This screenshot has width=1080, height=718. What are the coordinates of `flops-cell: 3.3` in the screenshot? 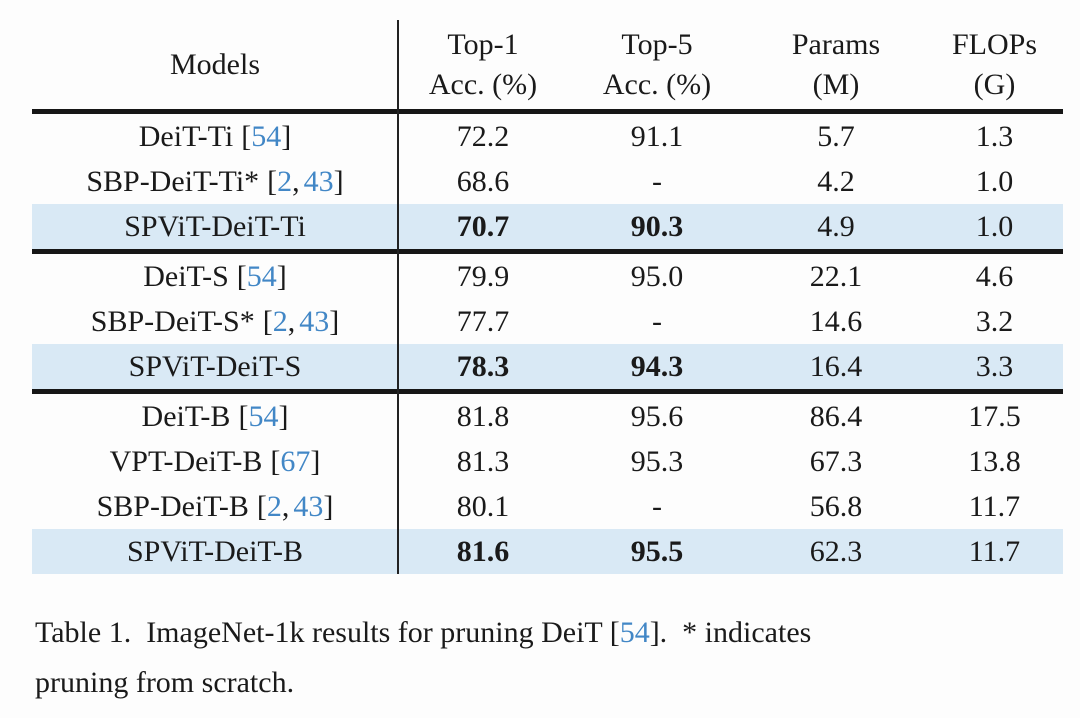 It's located at (994, 366).